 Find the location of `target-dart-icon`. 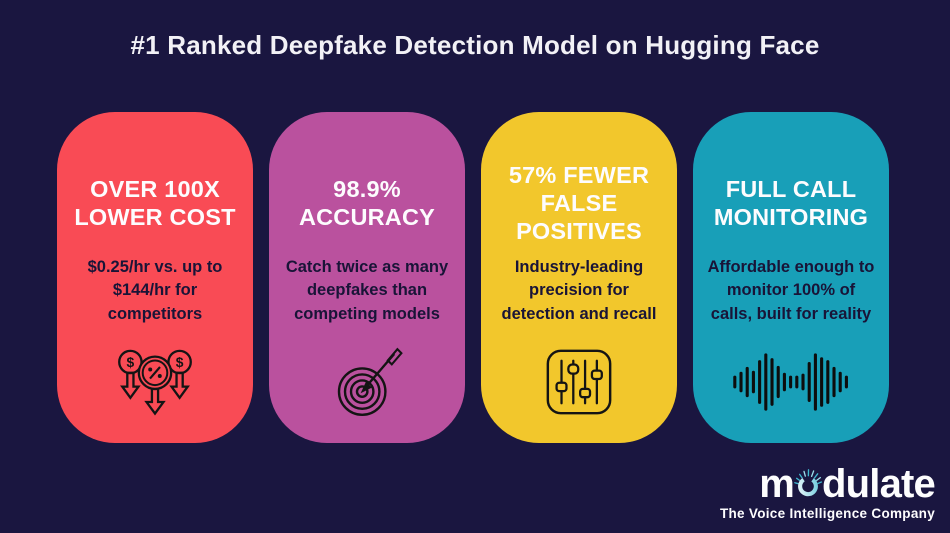

target-dart-icon is located at coordinates (367, 382).